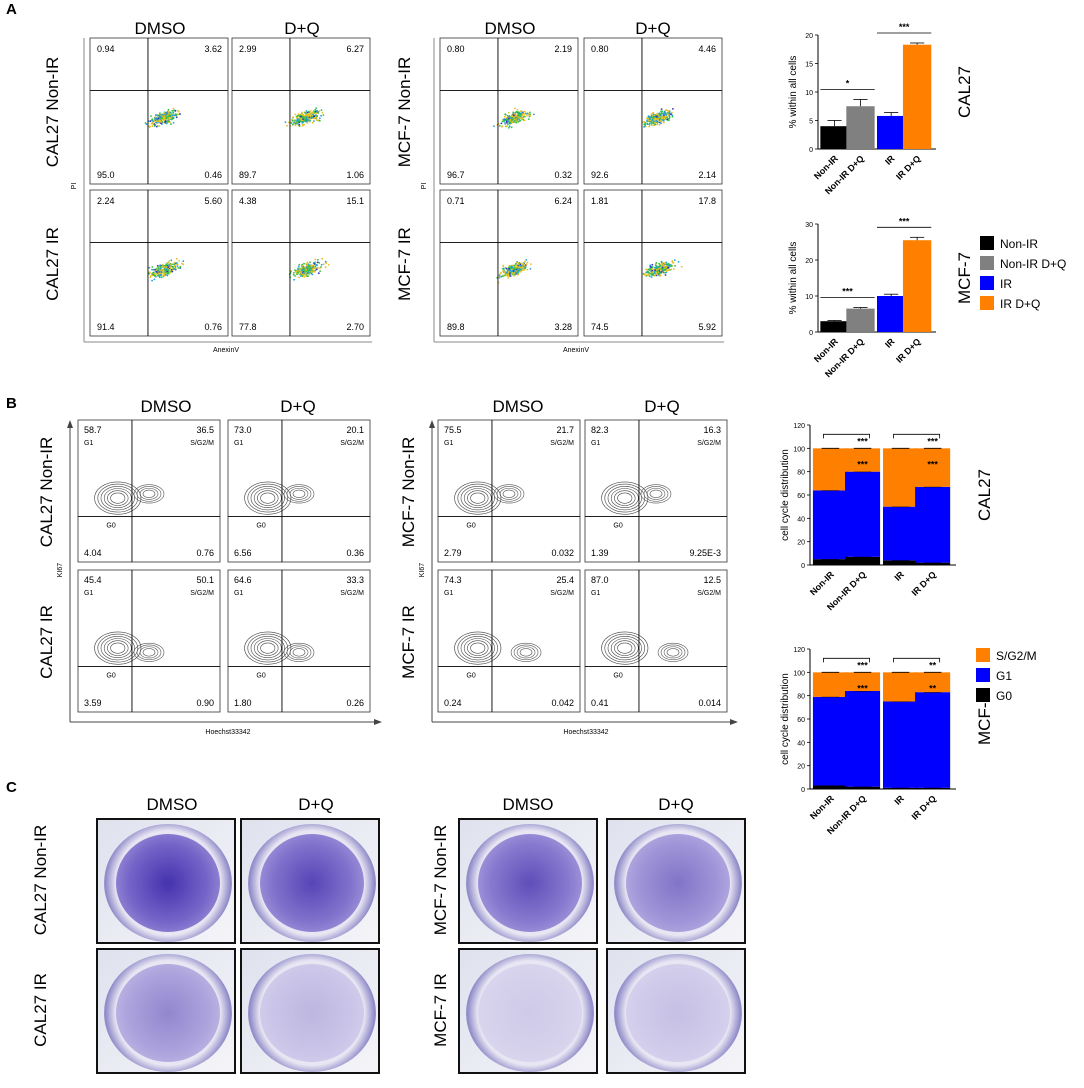 This screenshot has height=1088, width=1084. I want to click on legend-apoptosis: Non-IR Non-IR D+Q IR IR D+Q, so click(1023, 273).